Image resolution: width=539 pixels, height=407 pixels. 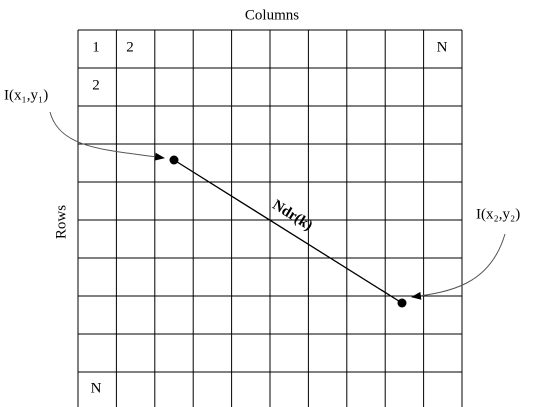 What do you see at coordinates (96, 85) in the screenshot?
I see `row-header: 2` at bounding box center [96, 85].